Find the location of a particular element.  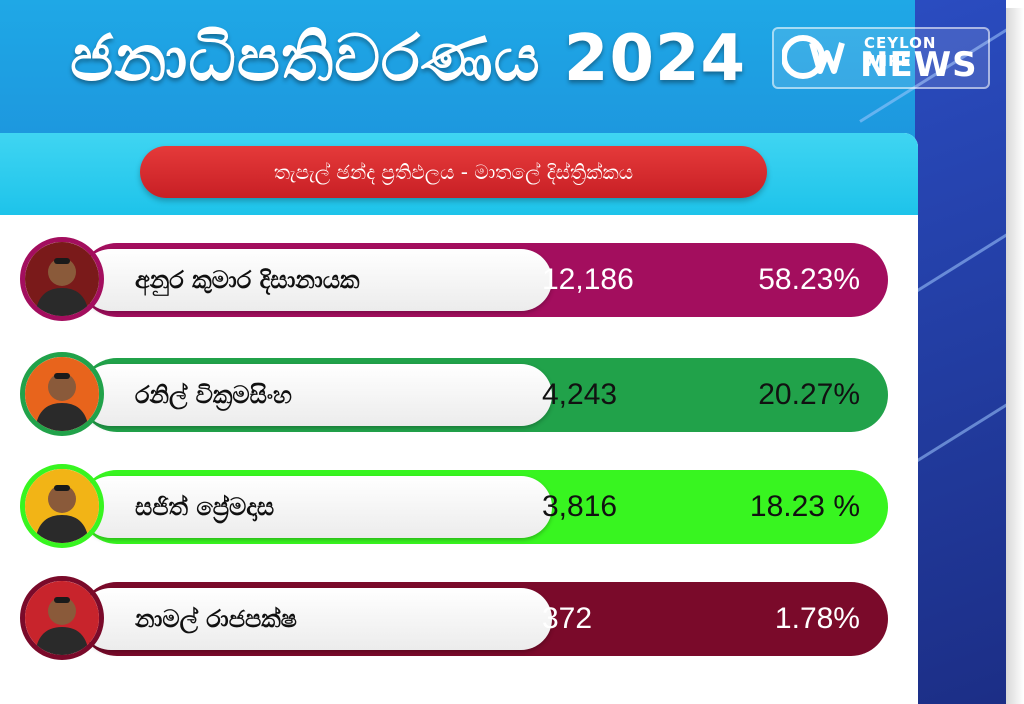

edge-shadow is located at coordinates (1015, 356).